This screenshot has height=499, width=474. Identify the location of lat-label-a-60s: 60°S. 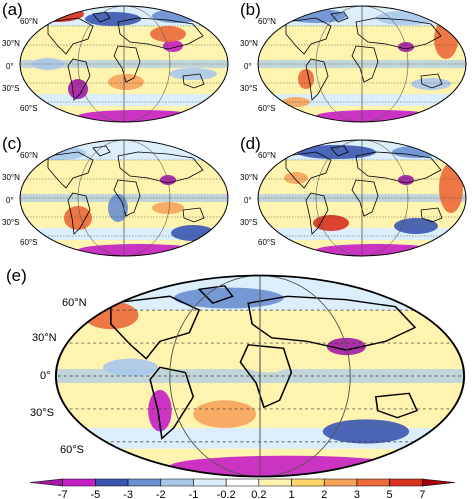
(29, 108).